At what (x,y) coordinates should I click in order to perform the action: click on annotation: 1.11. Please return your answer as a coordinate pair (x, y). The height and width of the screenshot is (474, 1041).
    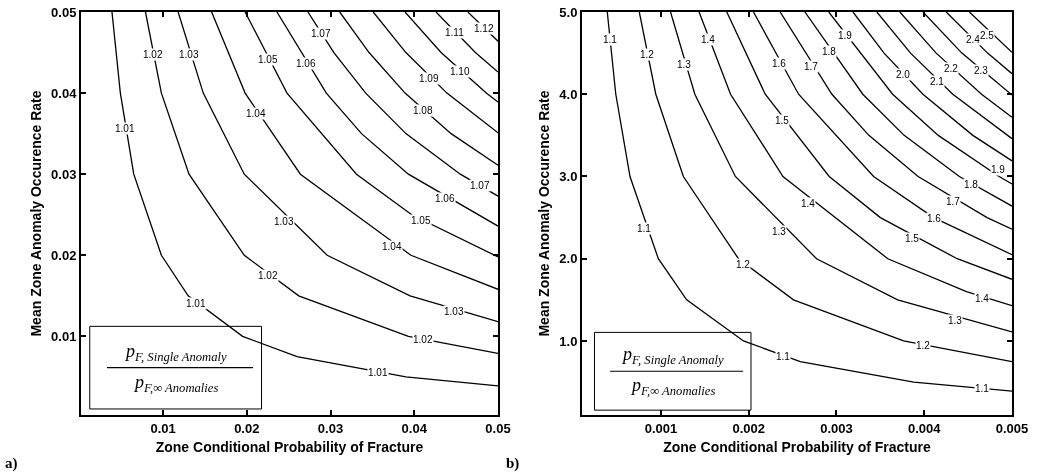
    Looking at the image, I should click on (455, 32).